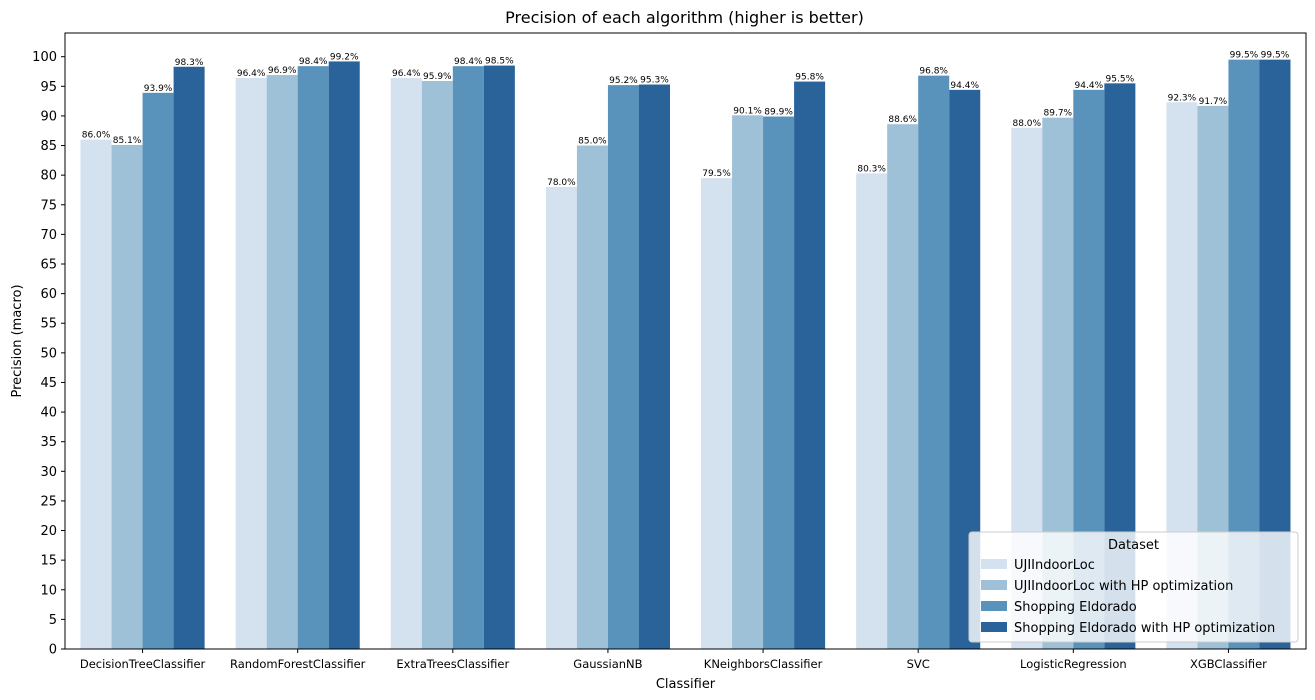  I want to click on legend-entry-label: Shopping Eldorado, so click(1075, 607).